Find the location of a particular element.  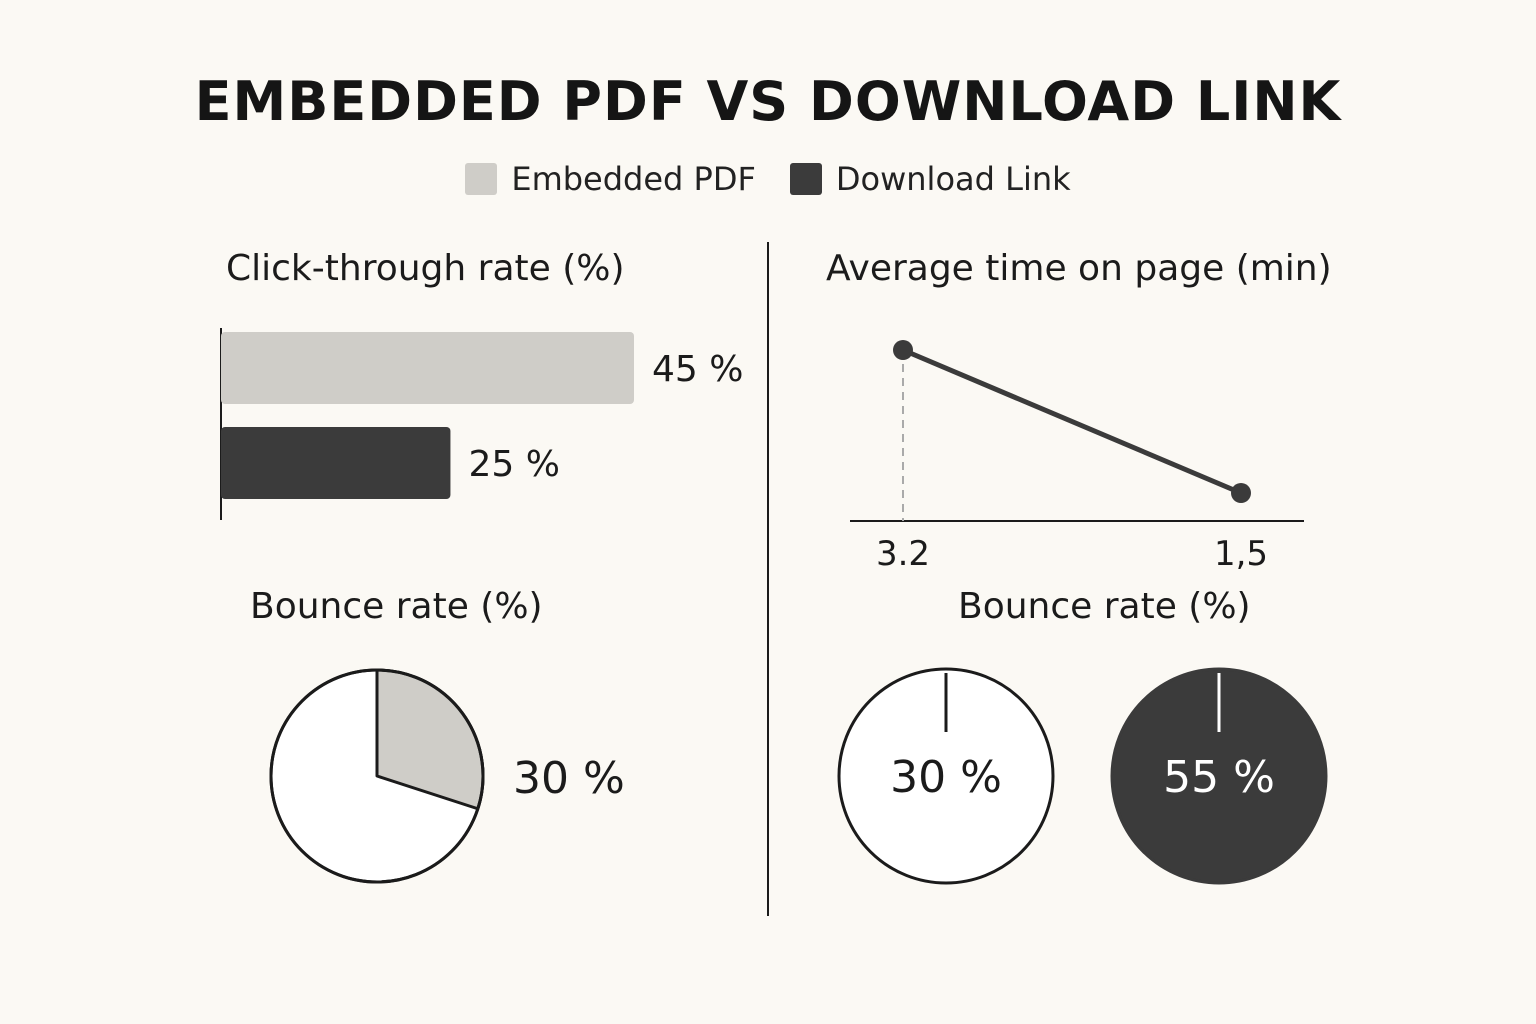

time-chart-title: Average time on page (min) is located at coordinates (1079, 268).